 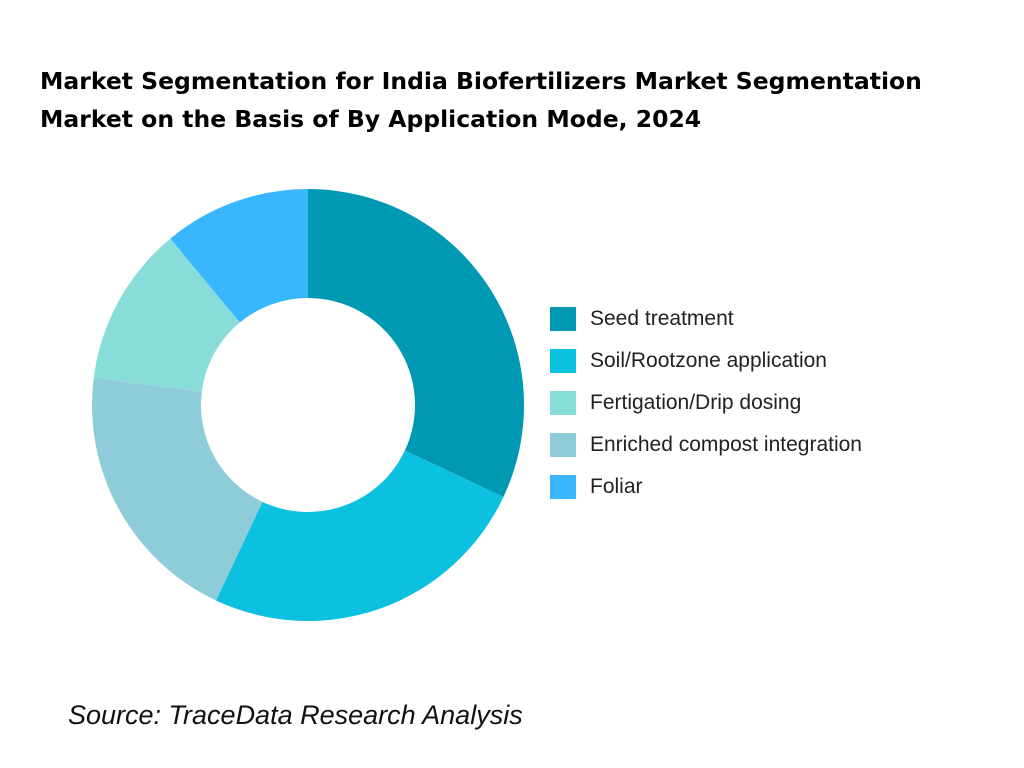 What do you see at coordinates (239, 256) in the screenshot?
I see `slice-foliar` at bounding box center [239, 256].